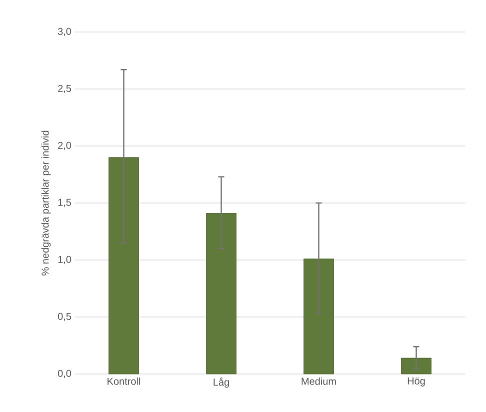 The image size is (486, 412). What do you see at coordinates (124, 381) in the screenshot?
I see `x-tick-label: Kontroll` at bounding box center [124, 381].